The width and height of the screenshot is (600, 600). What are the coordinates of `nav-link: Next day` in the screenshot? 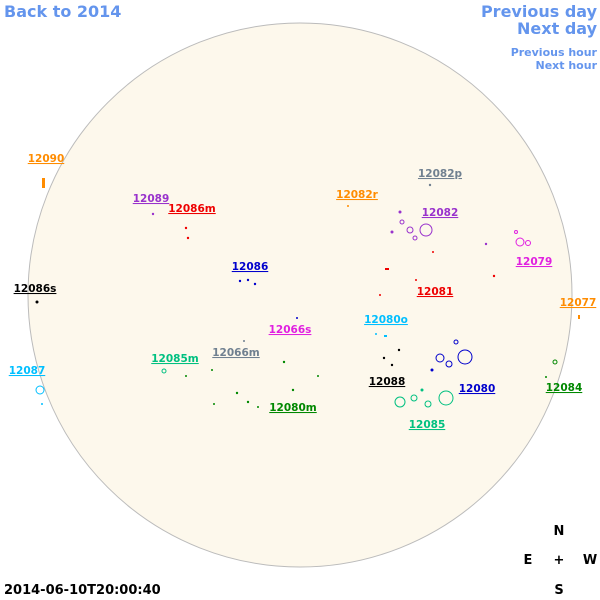 It's located at (557, 28).